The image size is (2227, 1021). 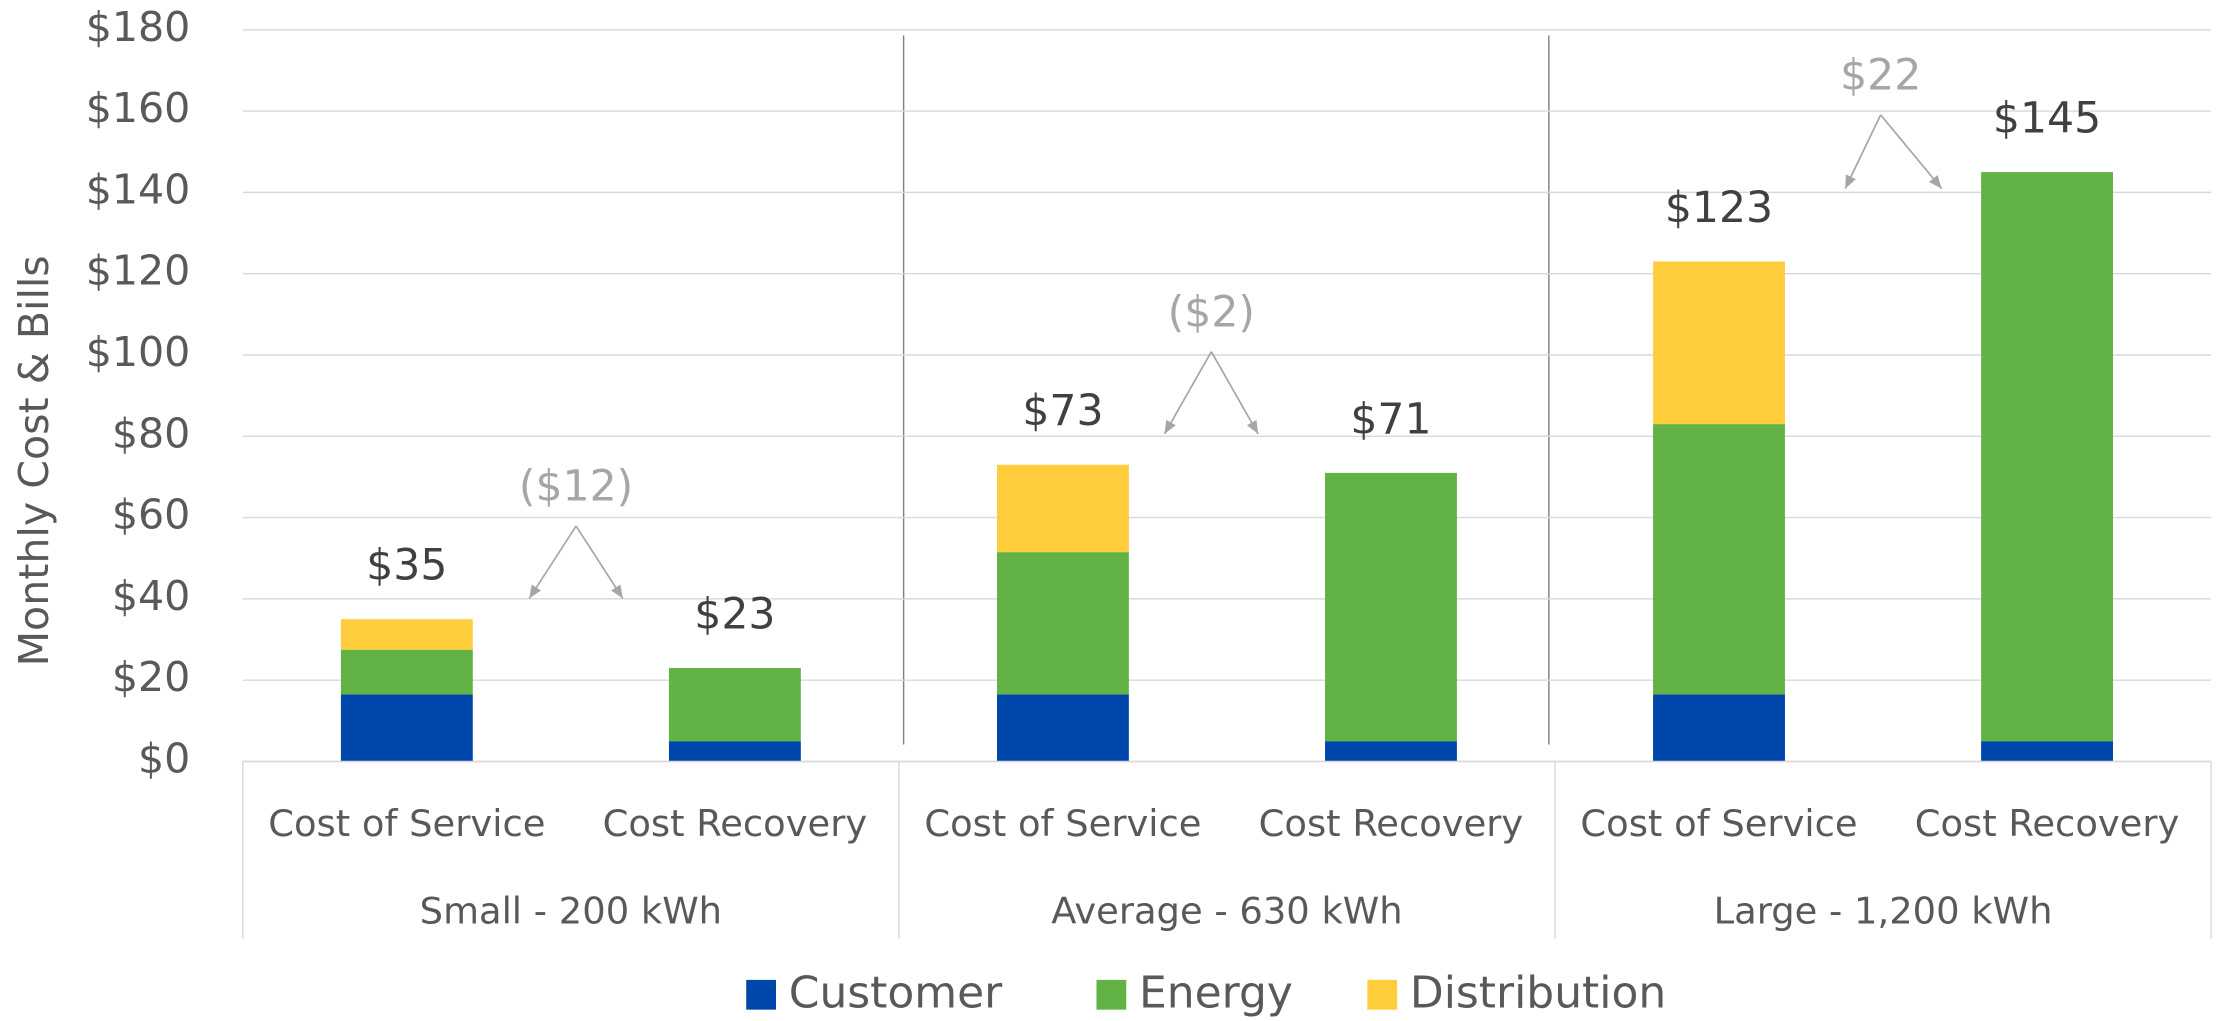 What do you see at coordinates (896, 992) in the screenshot?
I see `legend-label: Customer` at bounding box center [896, 992].